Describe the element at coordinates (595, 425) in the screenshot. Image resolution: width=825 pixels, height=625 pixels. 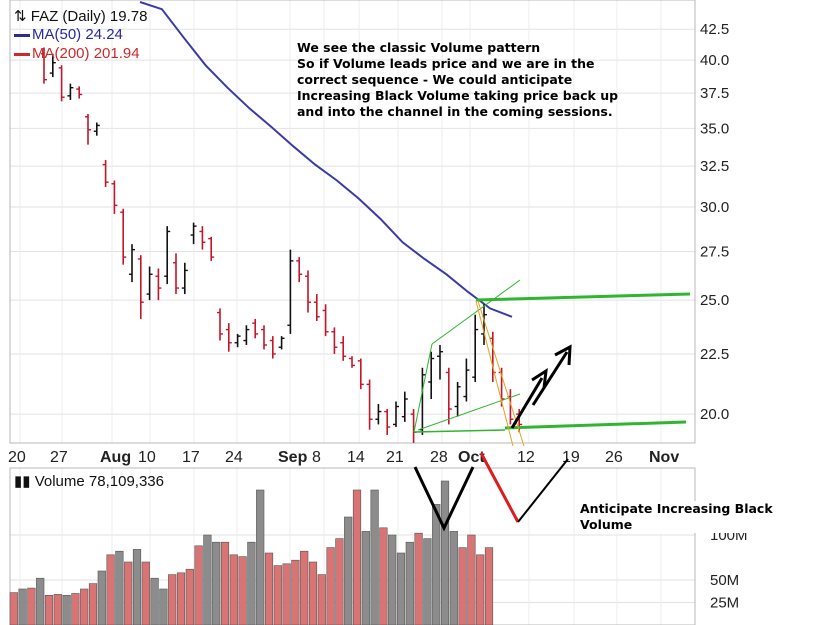
I see `channel-lower-line` at that location.